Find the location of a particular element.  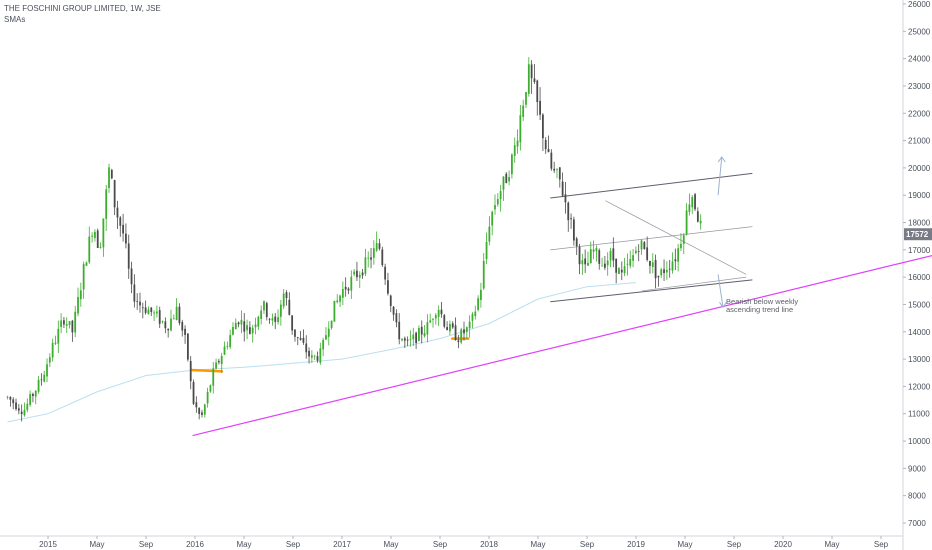

y-tick-label: 13000 is located at coordinates (919, 359).